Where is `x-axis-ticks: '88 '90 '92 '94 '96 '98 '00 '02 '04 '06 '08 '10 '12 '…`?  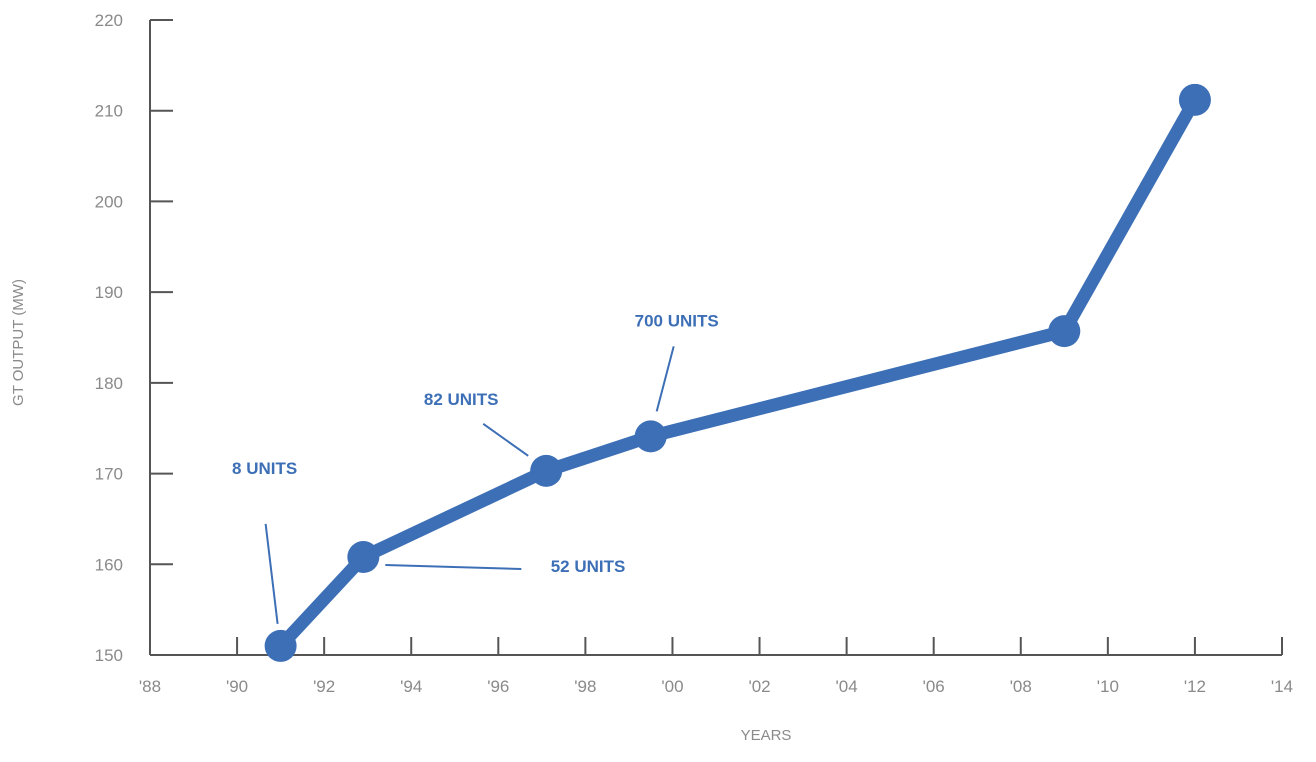 x-axis-ticks: '88 '90 '92 '94 '96 '98 '00 '02 '04 '06 '08 '10 '12 '… is located at coordinates (716, 666).